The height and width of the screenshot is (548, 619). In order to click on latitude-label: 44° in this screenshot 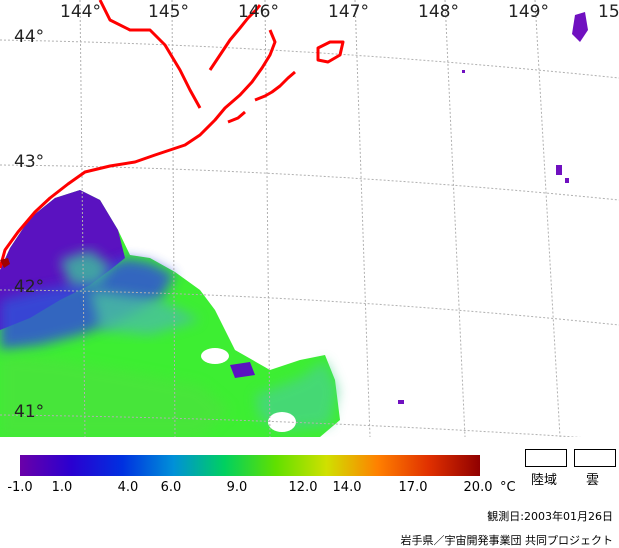, I will do `click(29, 37)`.